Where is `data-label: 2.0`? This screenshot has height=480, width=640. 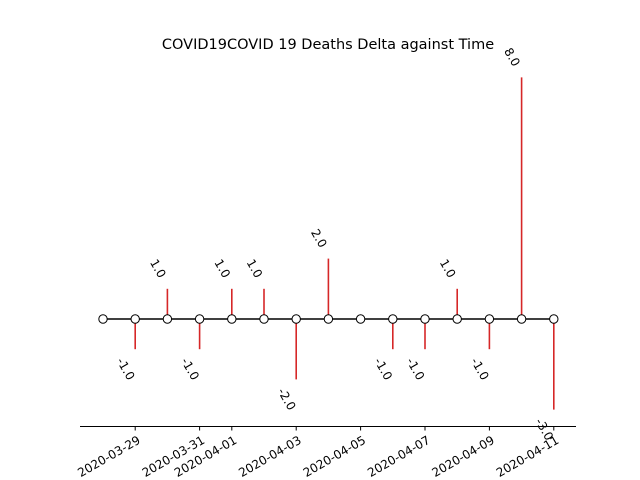 data-label: 2.0 is located at coordinates (319, 239).